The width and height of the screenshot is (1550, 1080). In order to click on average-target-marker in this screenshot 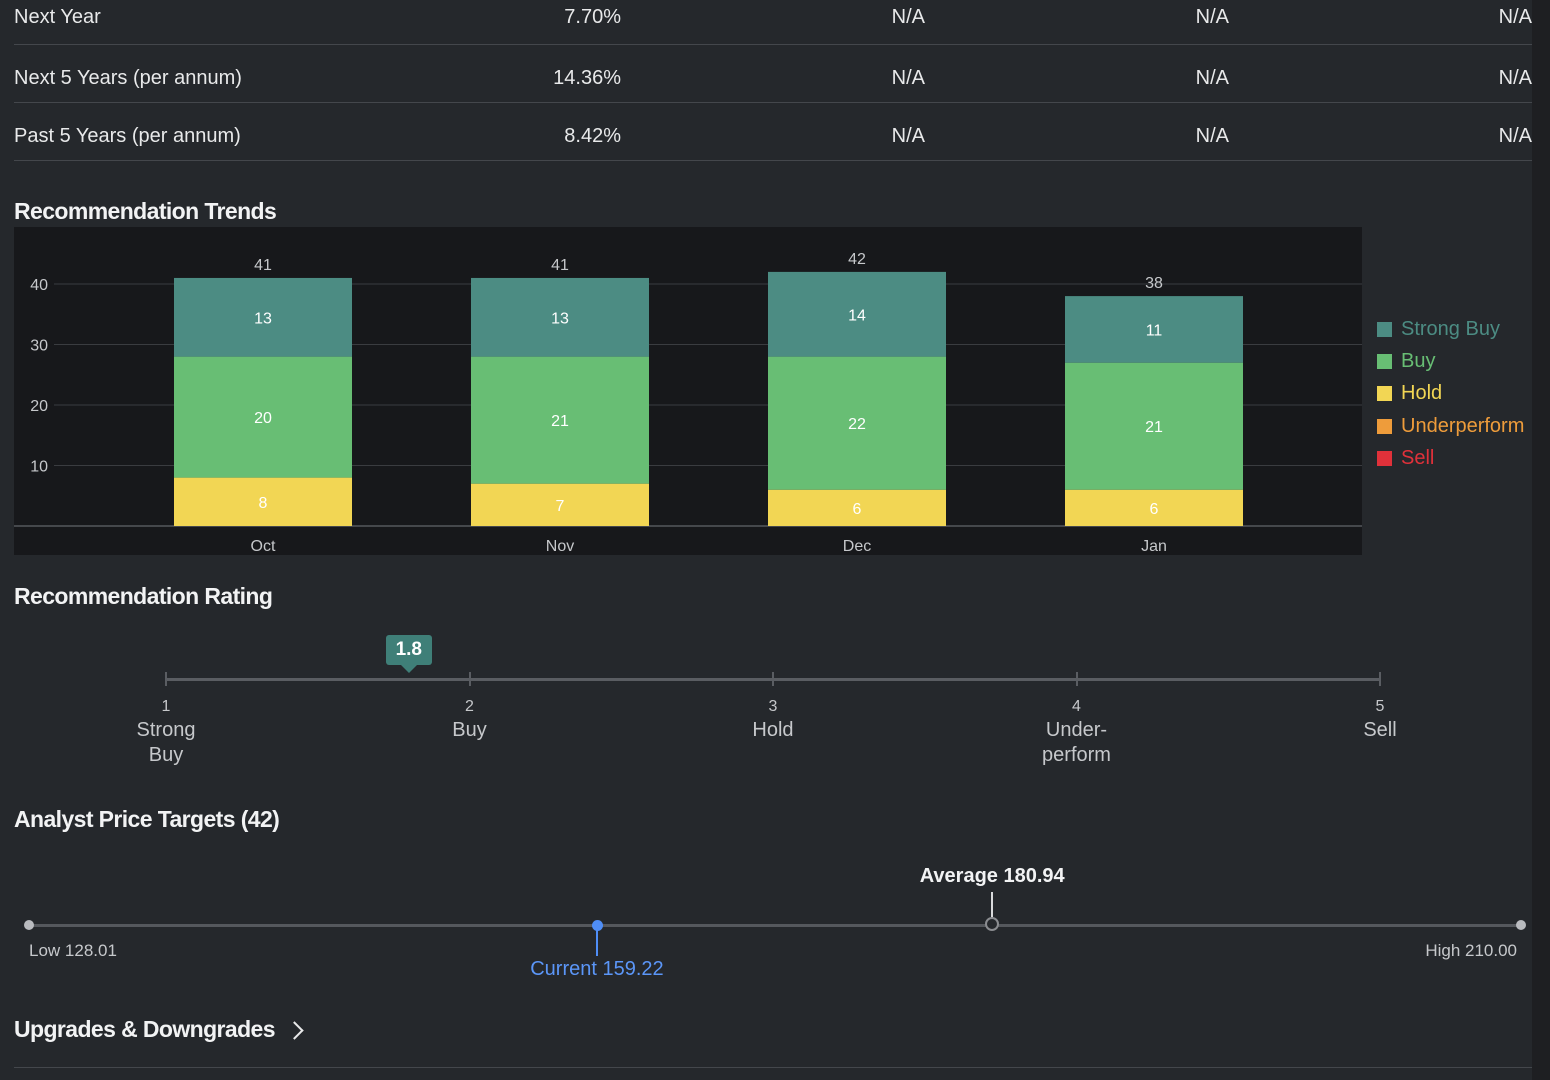, I will do `click(992, 924)`.